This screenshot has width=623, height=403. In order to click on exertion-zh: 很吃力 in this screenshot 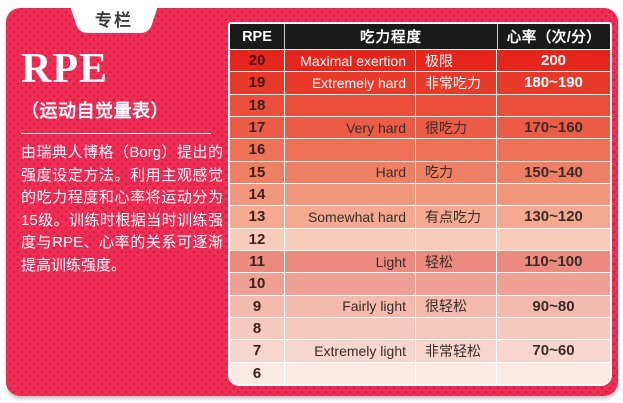, I will do `click(456, 127)`.